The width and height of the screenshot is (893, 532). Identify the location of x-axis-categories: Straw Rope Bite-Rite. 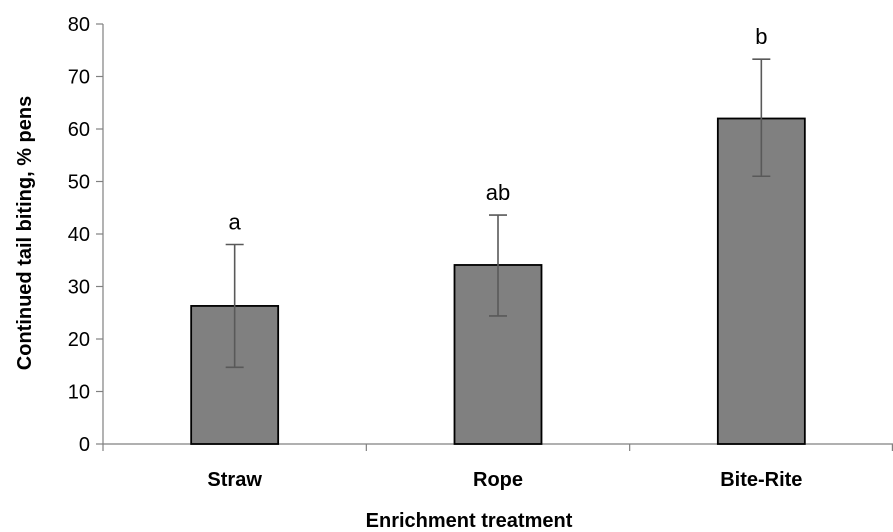
(504, 480).